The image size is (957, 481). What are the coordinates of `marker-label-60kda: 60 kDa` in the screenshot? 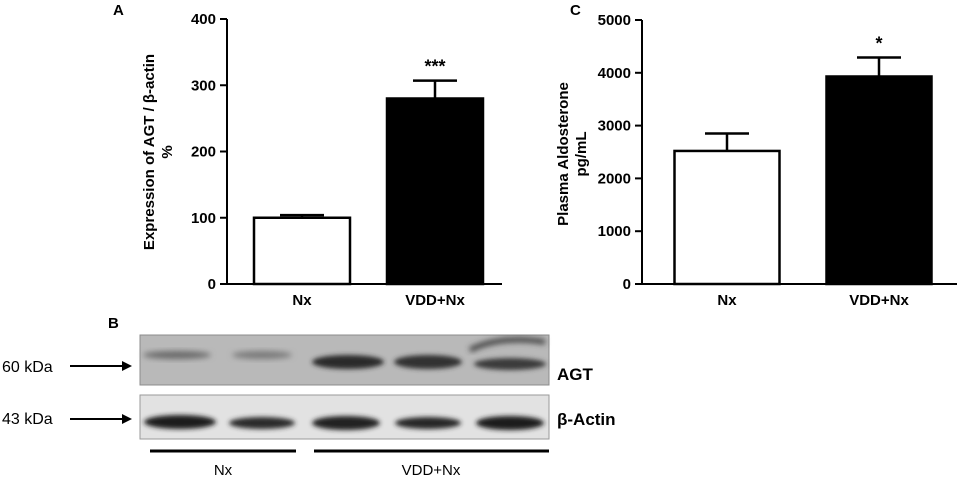 It's located at (27, 367).